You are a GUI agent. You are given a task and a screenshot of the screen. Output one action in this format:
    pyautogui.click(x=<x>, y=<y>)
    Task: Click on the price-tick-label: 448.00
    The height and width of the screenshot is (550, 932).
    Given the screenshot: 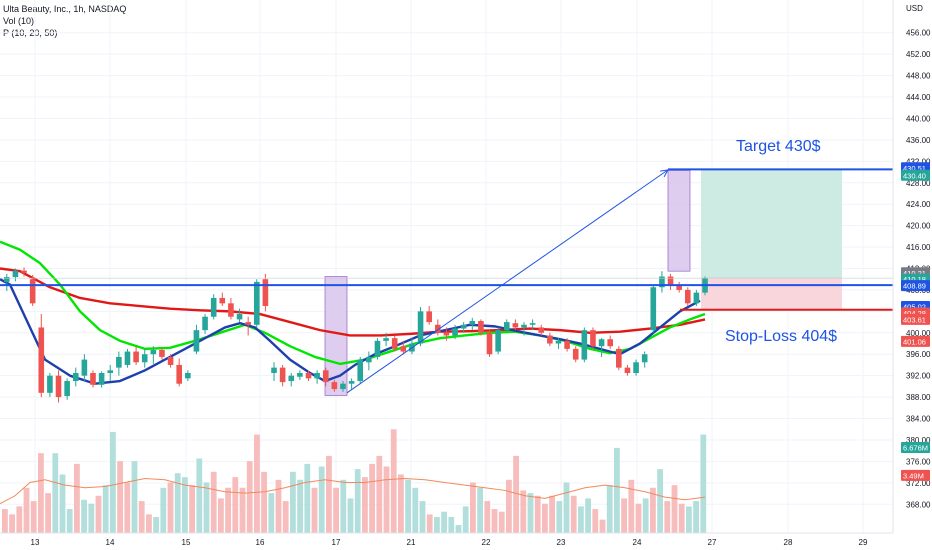 What is the action you would take?
    pyautogui.click(x=918, y=76)
    